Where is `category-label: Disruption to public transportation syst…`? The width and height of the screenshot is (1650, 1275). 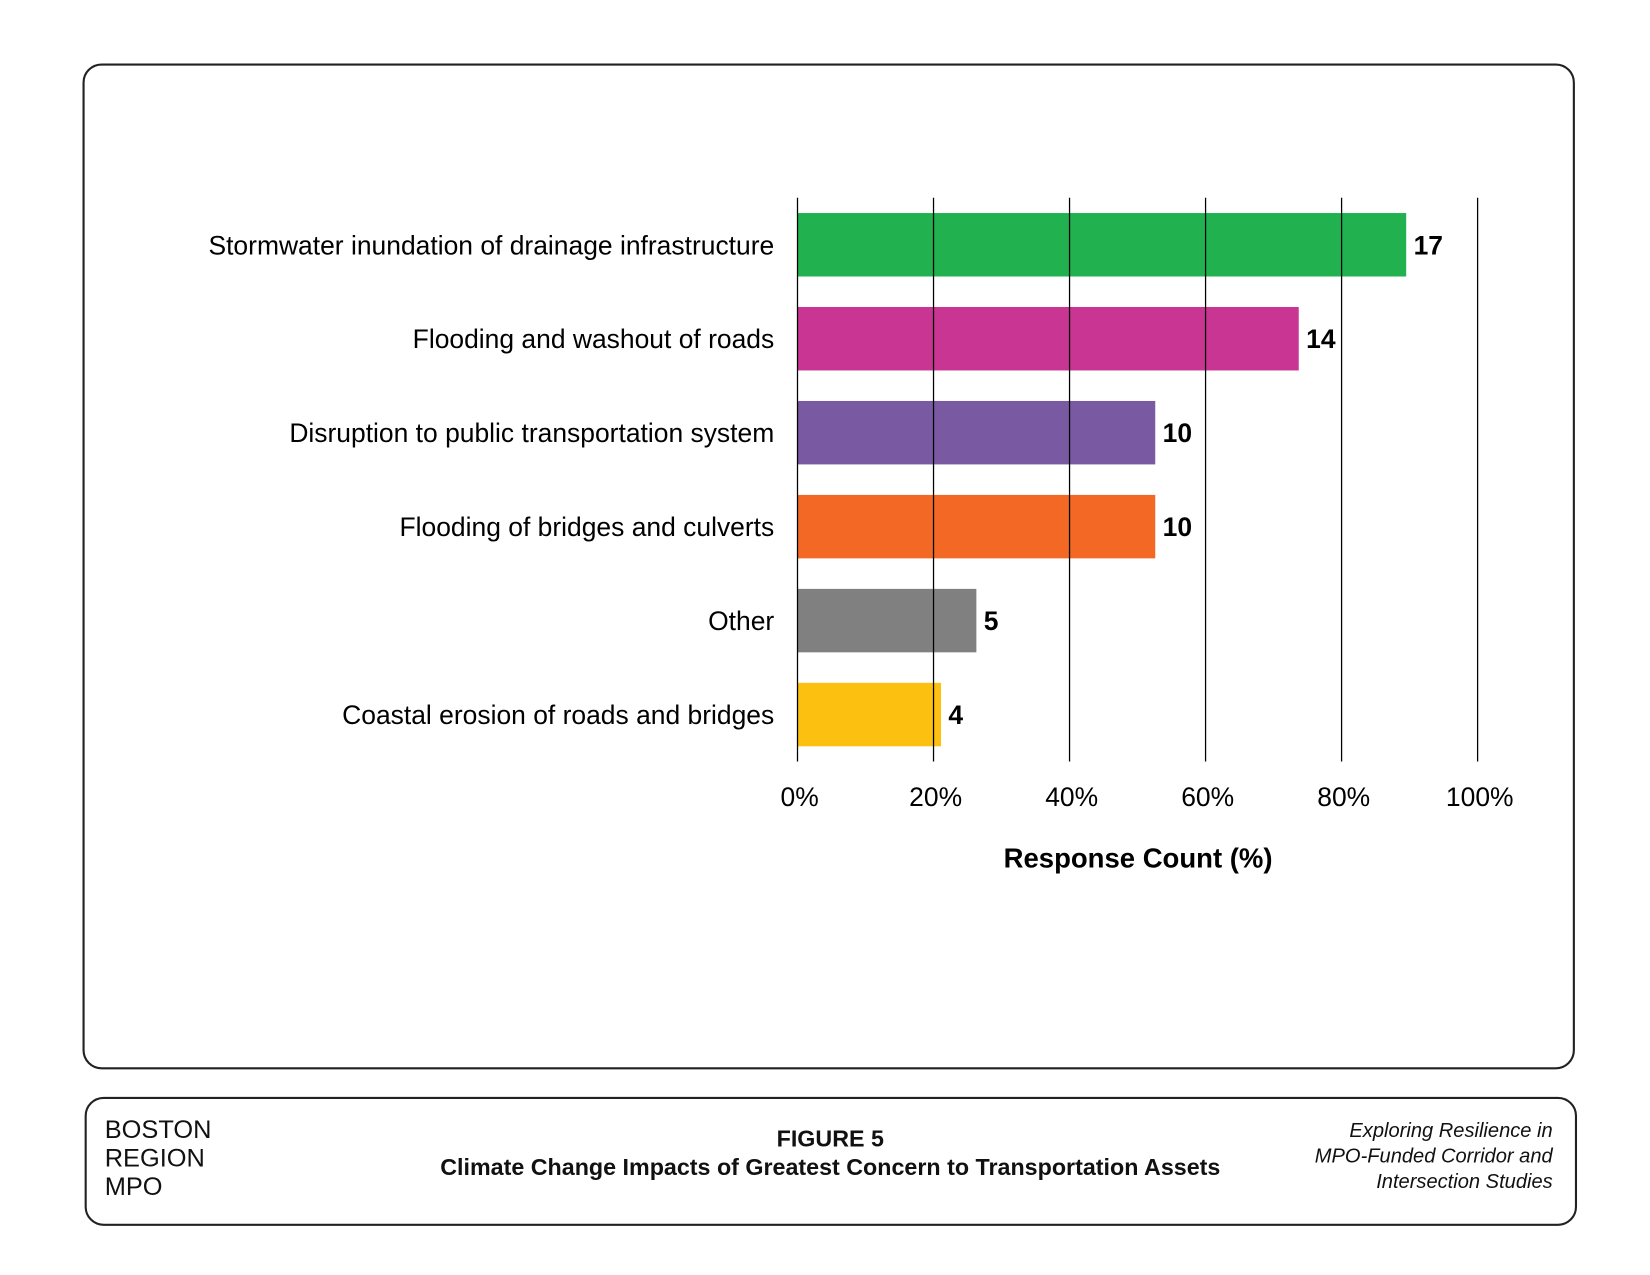
category-label: Disruption to public transportation syst… is located at coordinates (531, 433).